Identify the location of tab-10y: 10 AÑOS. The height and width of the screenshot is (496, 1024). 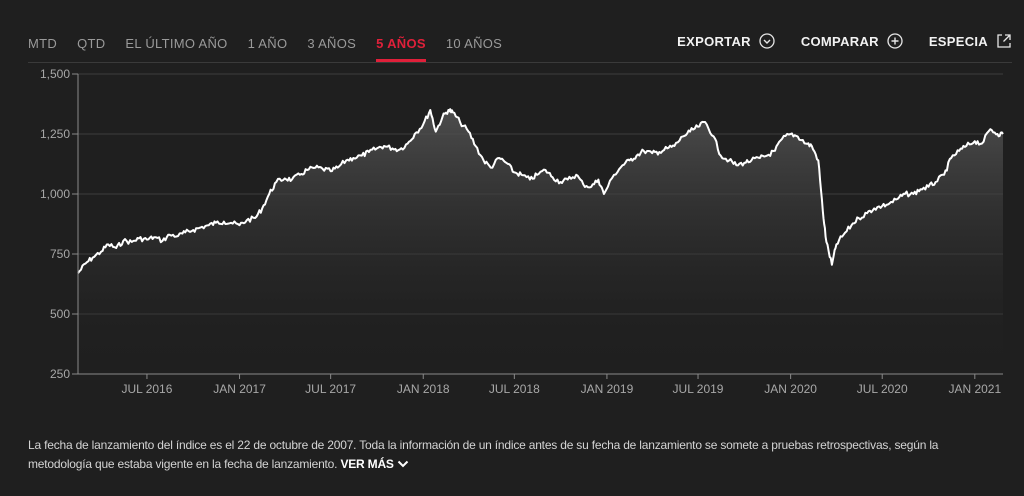
(474, 43).